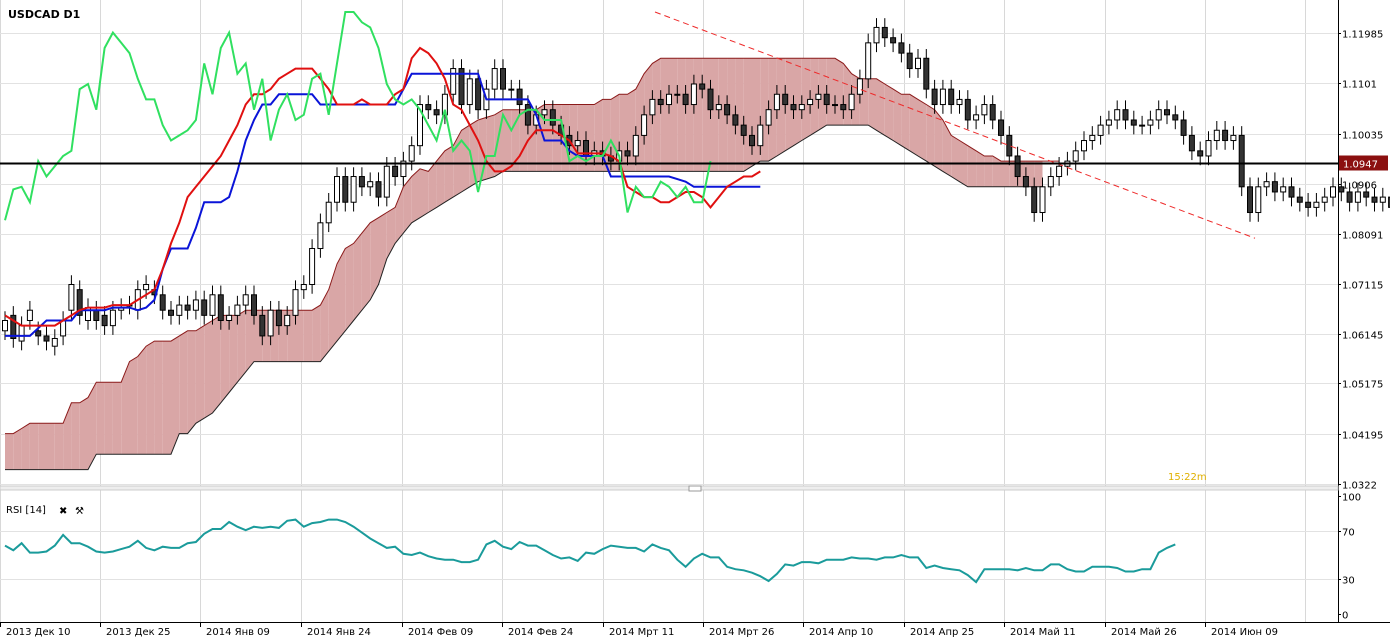  Describe the element at coordinates (1362, 286) in the screenshot. I see `y-axis-label: 1.07115` at that location.